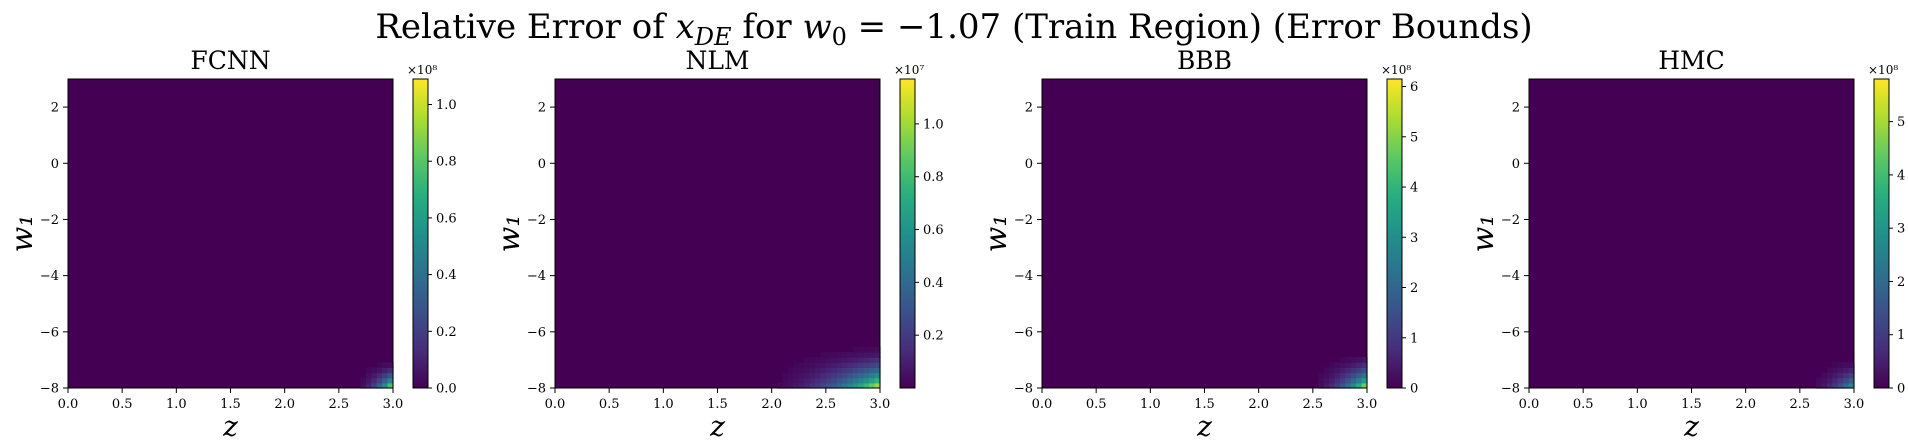 This screenshot has height=448, width=1908. I want to click on colorbar-tick-label: 0, so click(1901, 389).